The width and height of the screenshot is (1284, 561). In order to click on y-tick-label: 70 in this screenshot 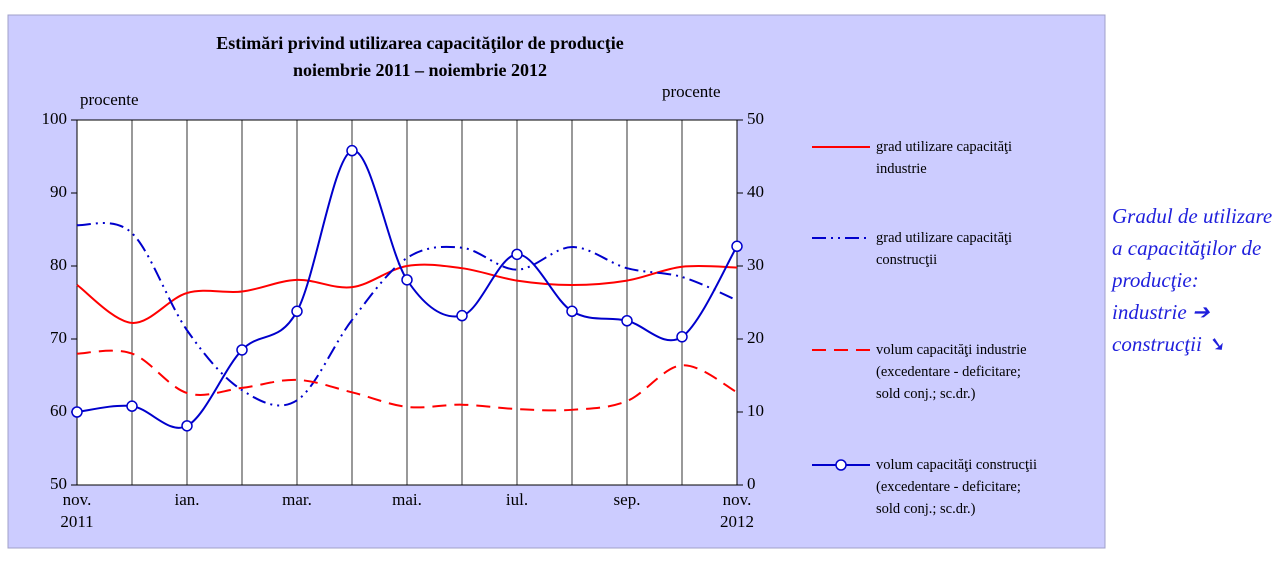, I will do `click(58, 337)`.